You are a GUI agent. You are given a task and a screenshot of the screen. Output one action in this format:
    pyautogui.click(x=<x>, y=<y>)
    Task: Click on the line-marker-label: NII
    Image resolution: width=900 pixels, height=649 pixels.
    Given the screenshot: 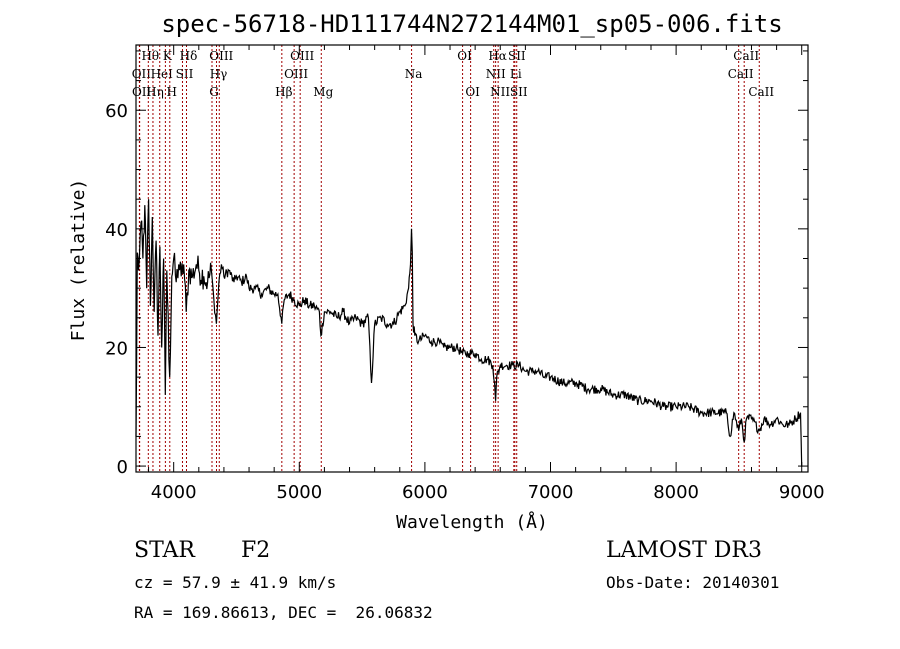 What is the action you would take?
    pyautogui.click(x=500, y=92)
    